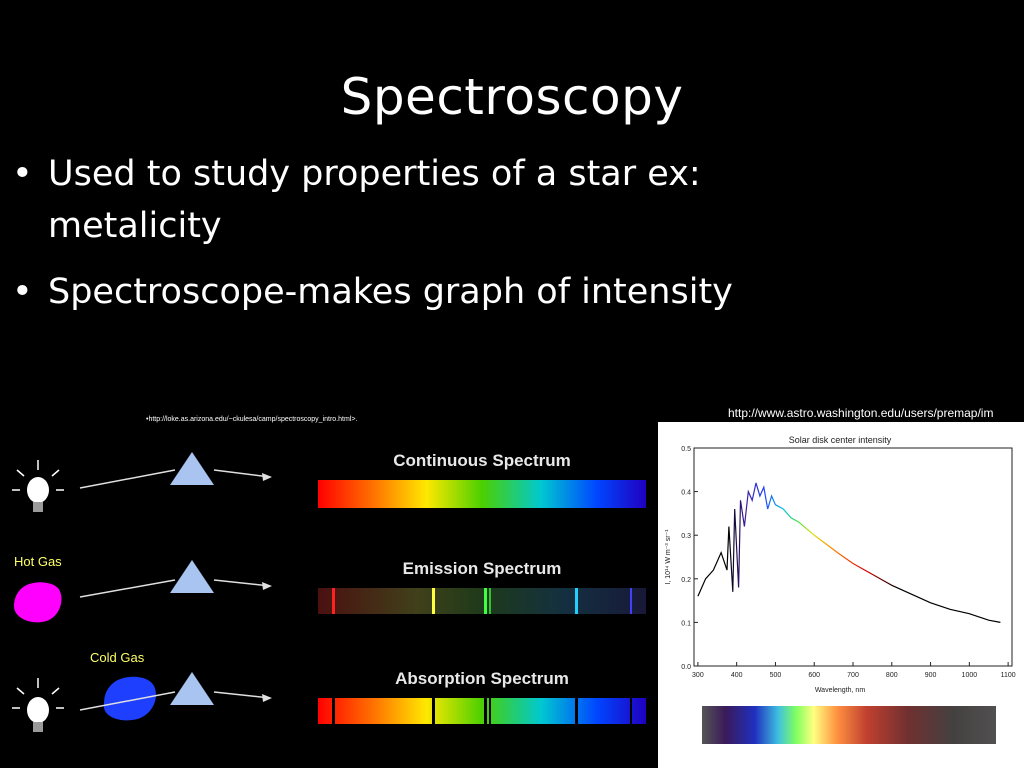 Image resolution: width=1024 pixels, height=768 pixels. What do you see at coordinates (686, 667) in the screenshot?
I see `y-tick-label: 0.0` at bounding box center [686, 667].